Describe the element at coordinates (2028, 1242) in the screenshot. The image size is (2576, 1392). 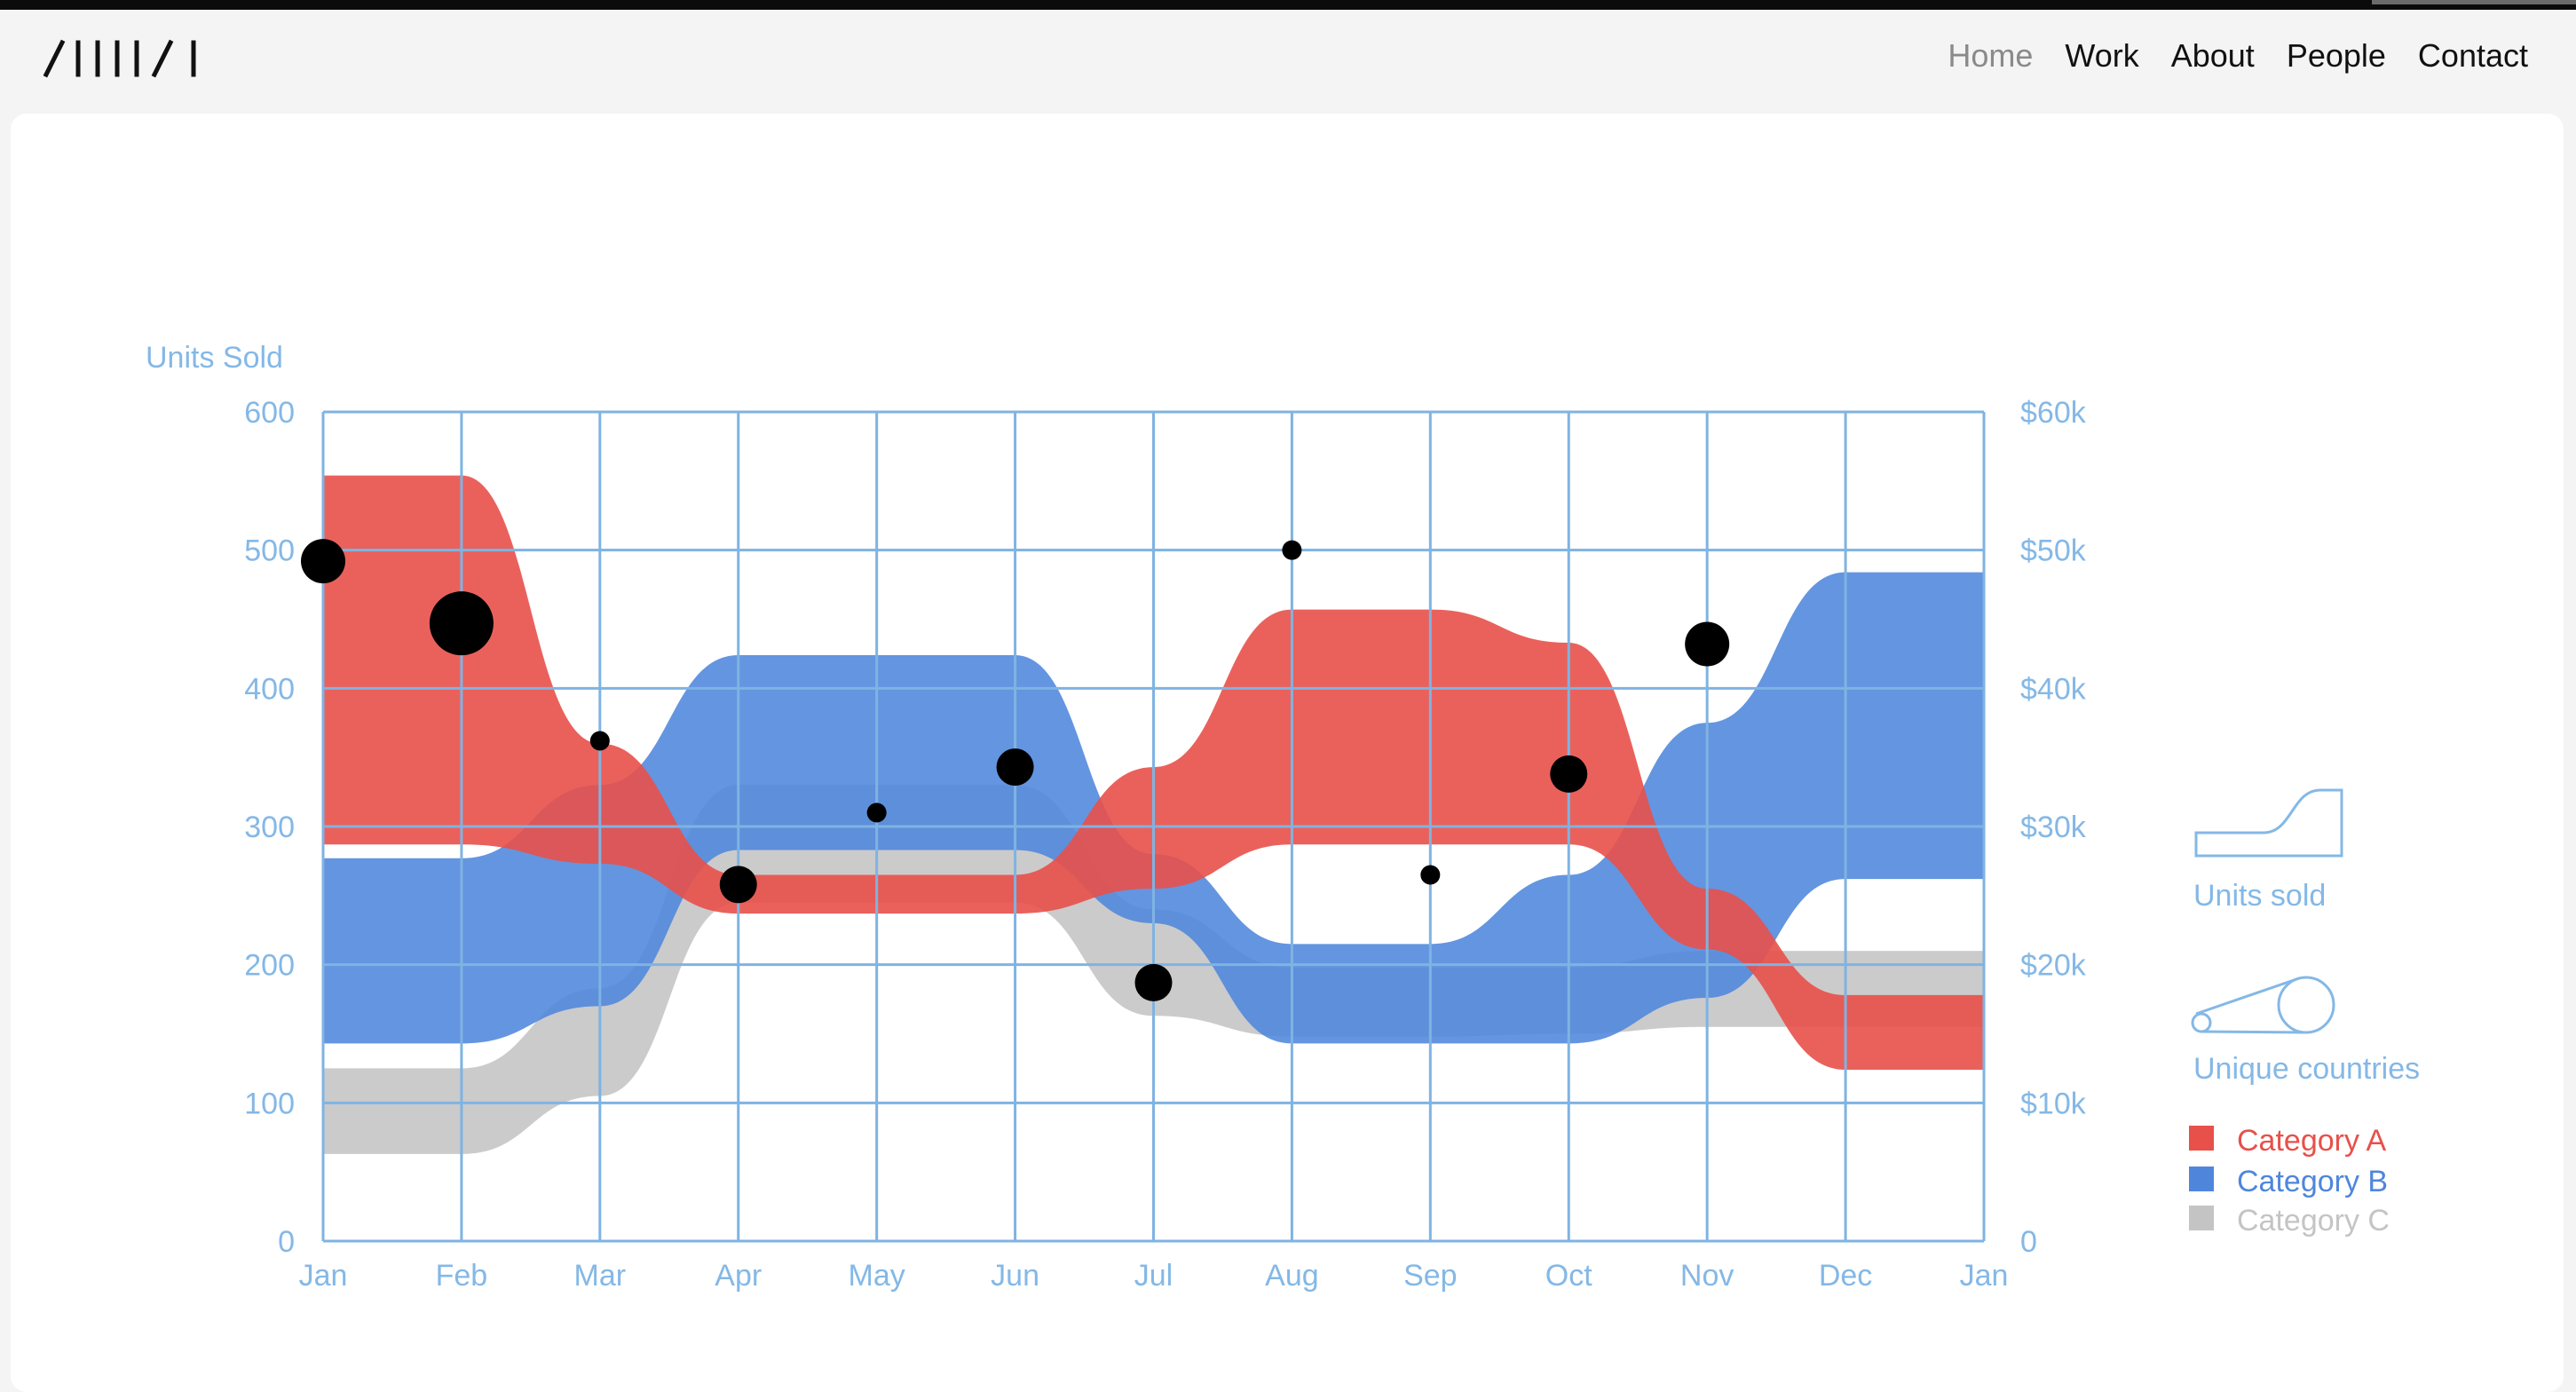
I see `y-axis-right-tick: 0` at that location.